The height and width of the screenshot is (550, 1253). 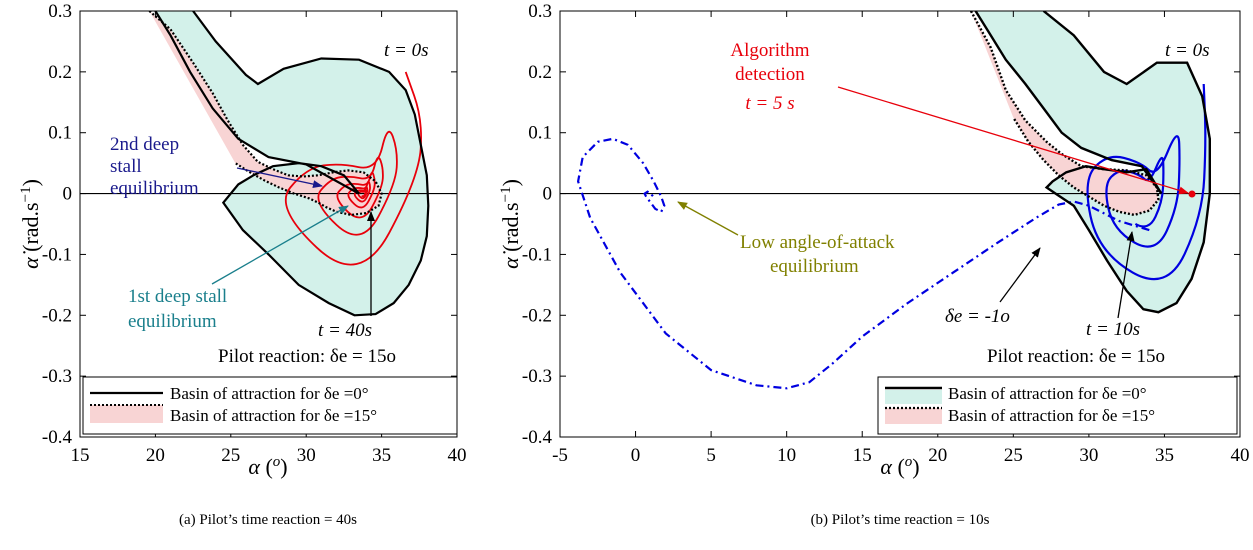 I want to click on detection-point, so click(x=1192, y=194).